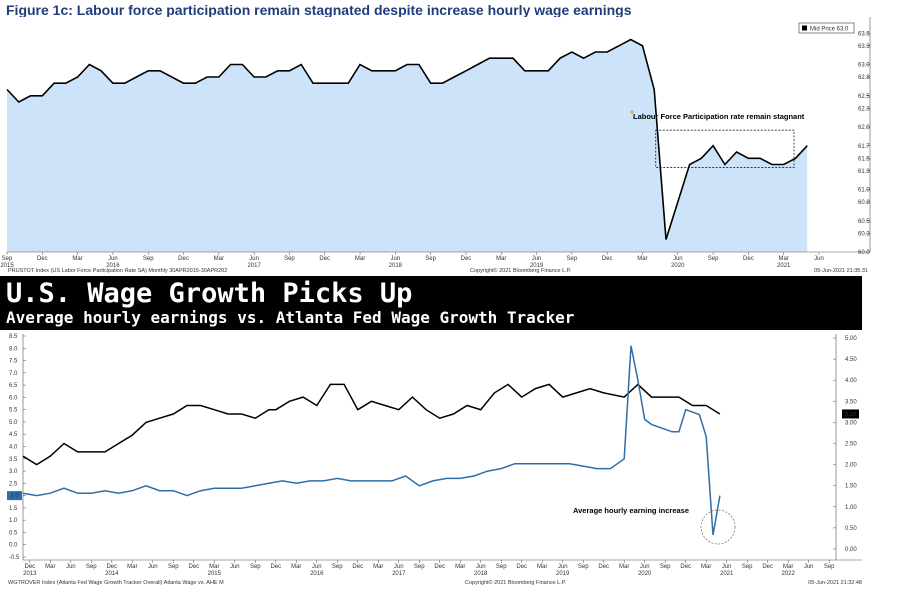 This screenshot has width=901, height=595. Describe the element at coordinates (725, 148) in the screenshot. I see `participation-annotation-box` at that location.